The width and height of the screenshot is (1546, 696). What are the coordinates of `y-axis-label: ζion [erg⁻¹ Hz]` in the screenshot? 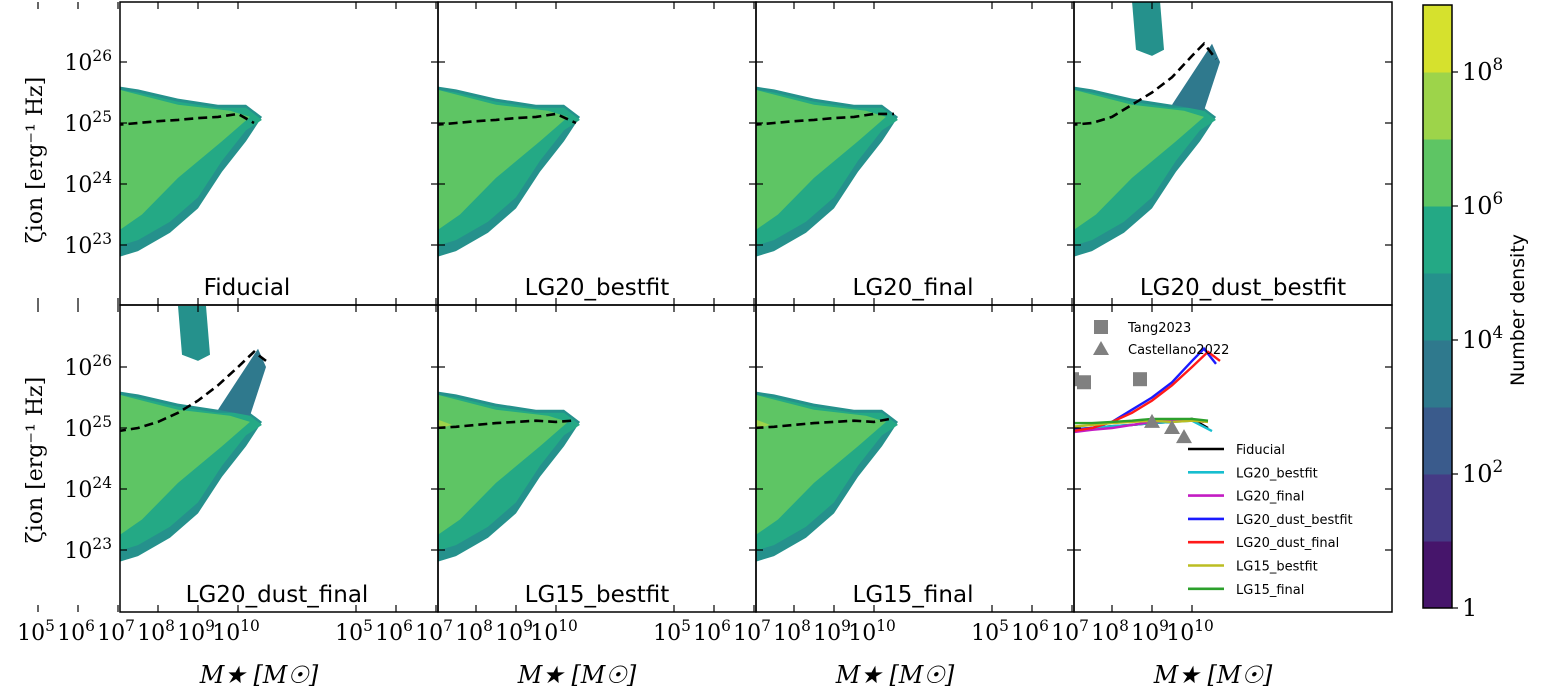 It's located at (35, 460).